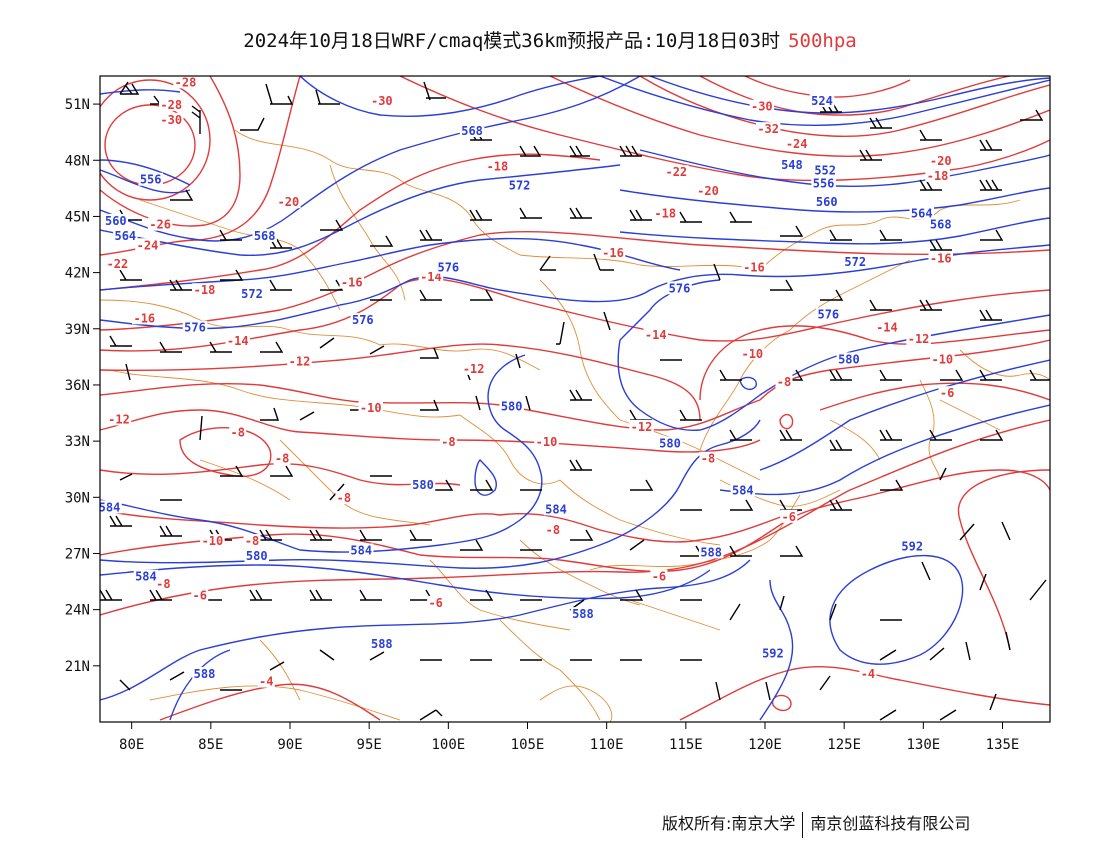 The height and width of the screenshot is (850, 1100). What do you see at coordinates (792, 165) in the screenshot?
I see `height-contour-label: 548` at bounding box center [792, 165].